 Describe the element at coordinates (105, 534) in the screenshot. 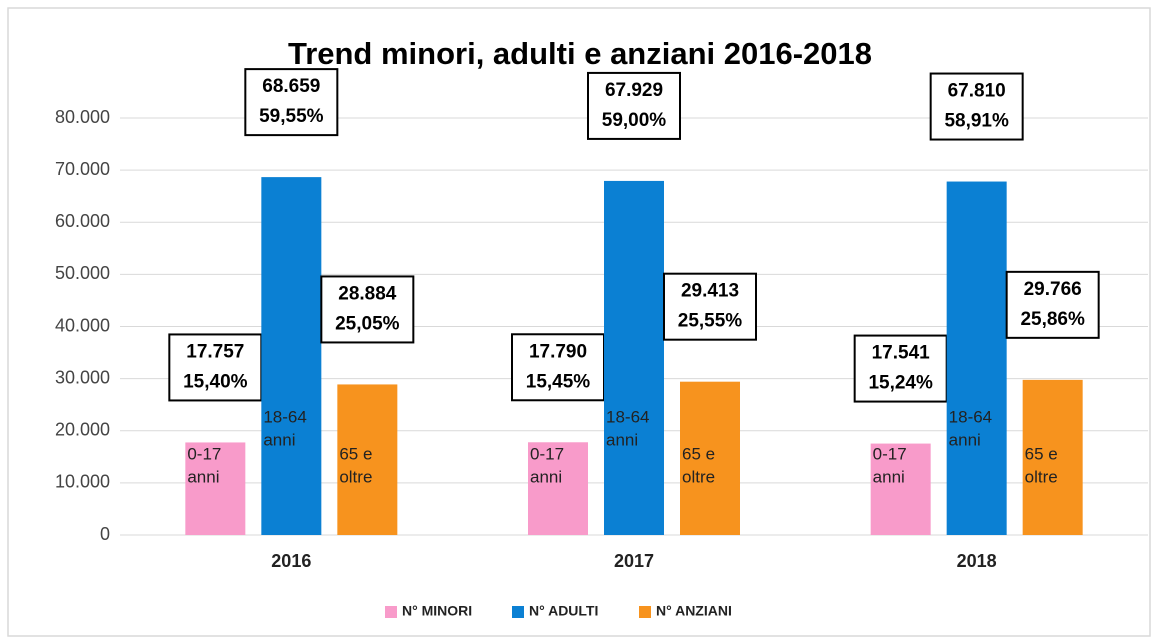

I see `y-tick-label: 0` at that location.